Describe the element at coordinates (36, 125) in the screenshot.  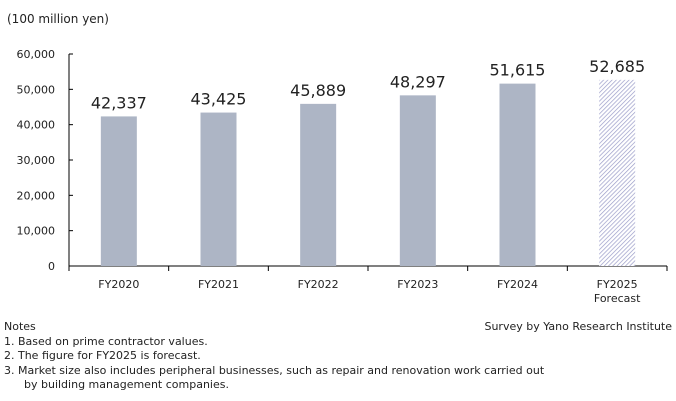
I see `y-tick-label: 40,000` at that location.